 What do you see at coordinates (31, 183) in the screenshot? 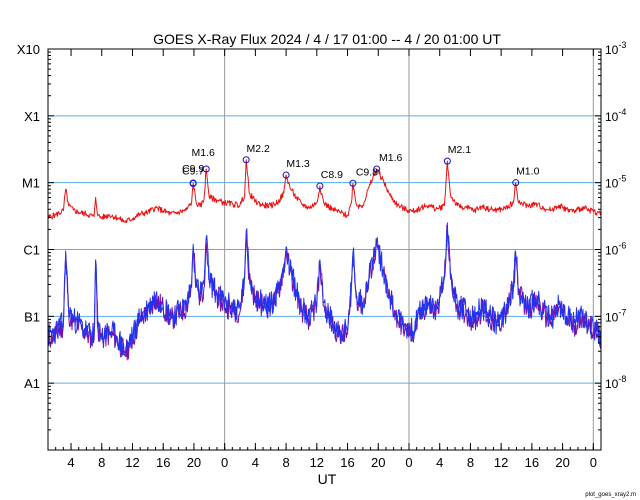
I see `left-axis-label: M1` at bounding box center [31, 183].